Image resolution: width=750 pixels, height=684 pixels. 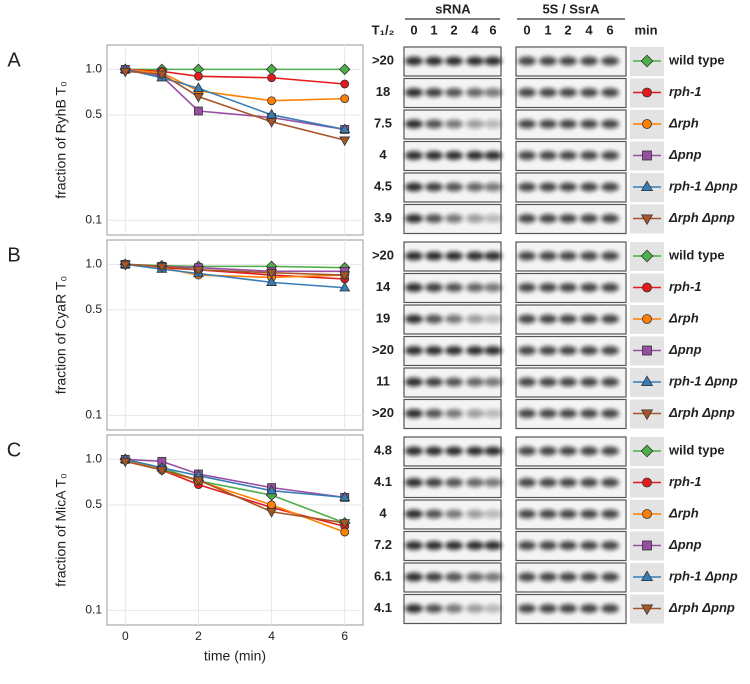 What do you see at coordinates (413, 29) in the screenshot?
I see `lane-label: 0` at bounding box center [413, 29].